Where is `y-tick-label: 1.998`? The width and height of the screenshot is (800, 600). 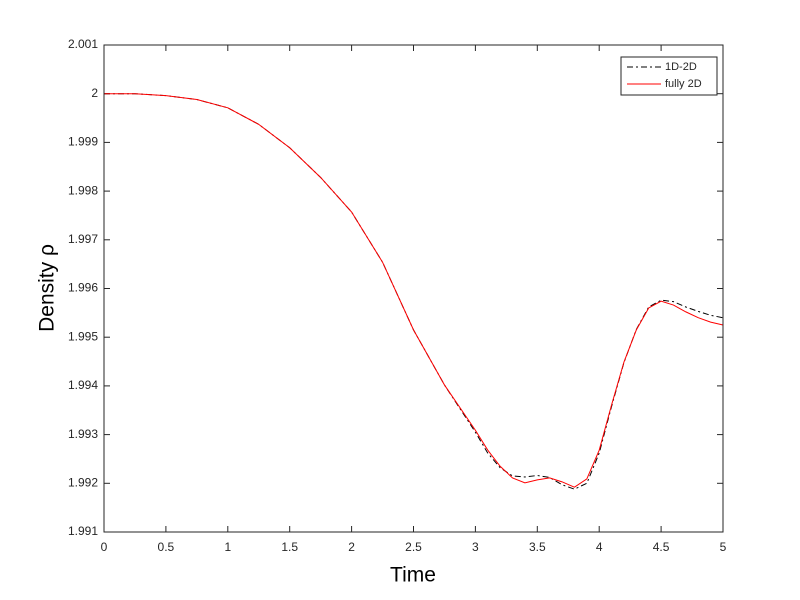
y-tick-label: 1.998 is located at coordinates (83, 190).